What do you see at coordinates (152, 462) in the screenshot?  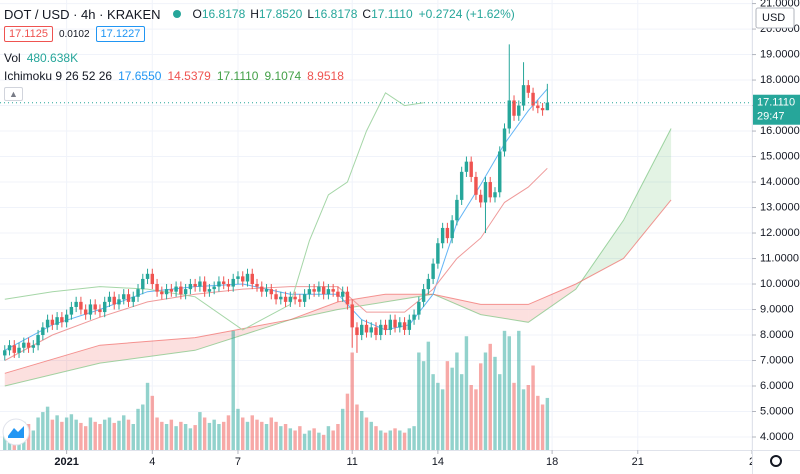 I see `x-tick-label: 4` at bounding box center [152, 462].